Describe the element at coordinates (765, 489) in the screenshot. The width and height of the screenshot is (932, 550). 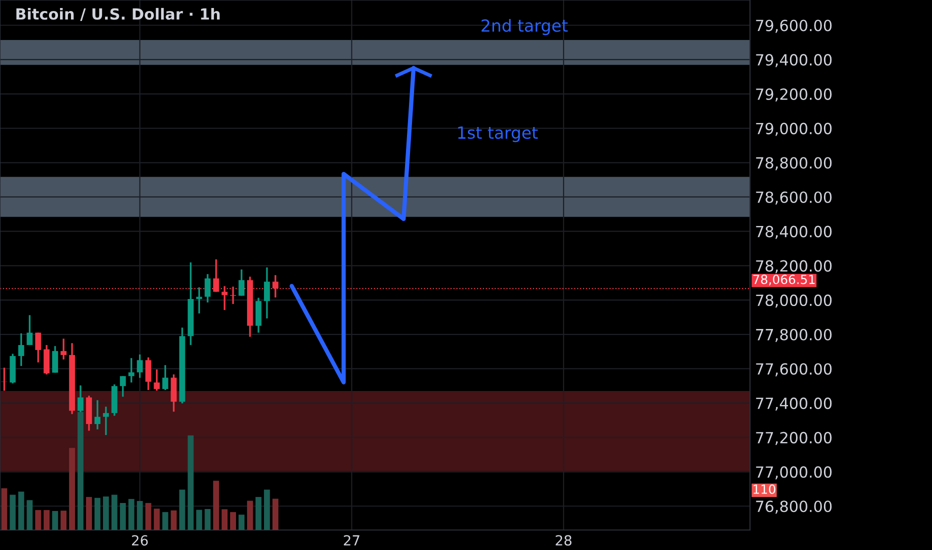
I see `text: 110` at that location.